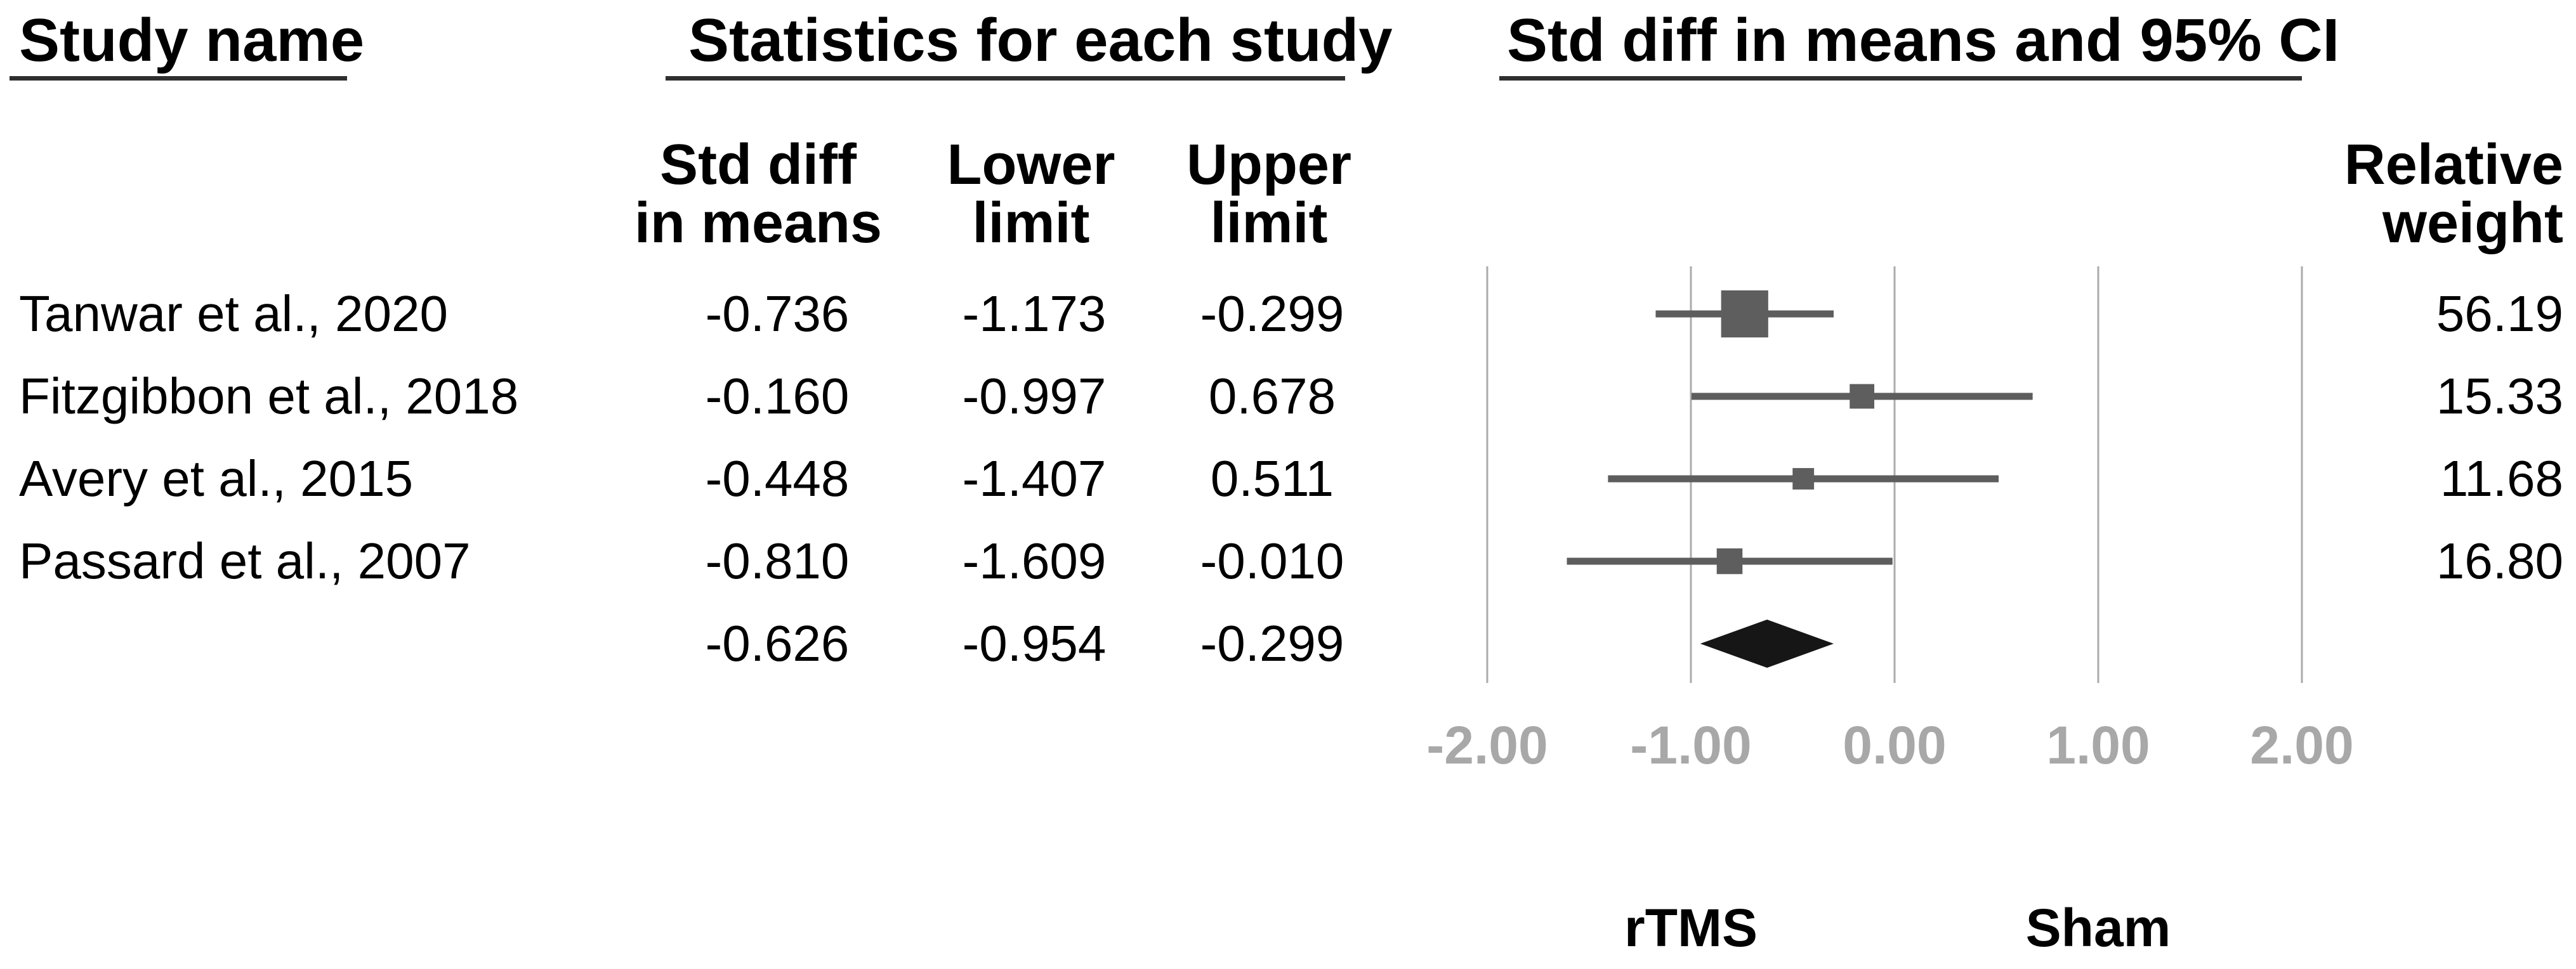  What do you see at coordinates (2453, 165) in the screenshot?
I see `col-weight-header-line1: Relative` at bounding box center [2453, 165].